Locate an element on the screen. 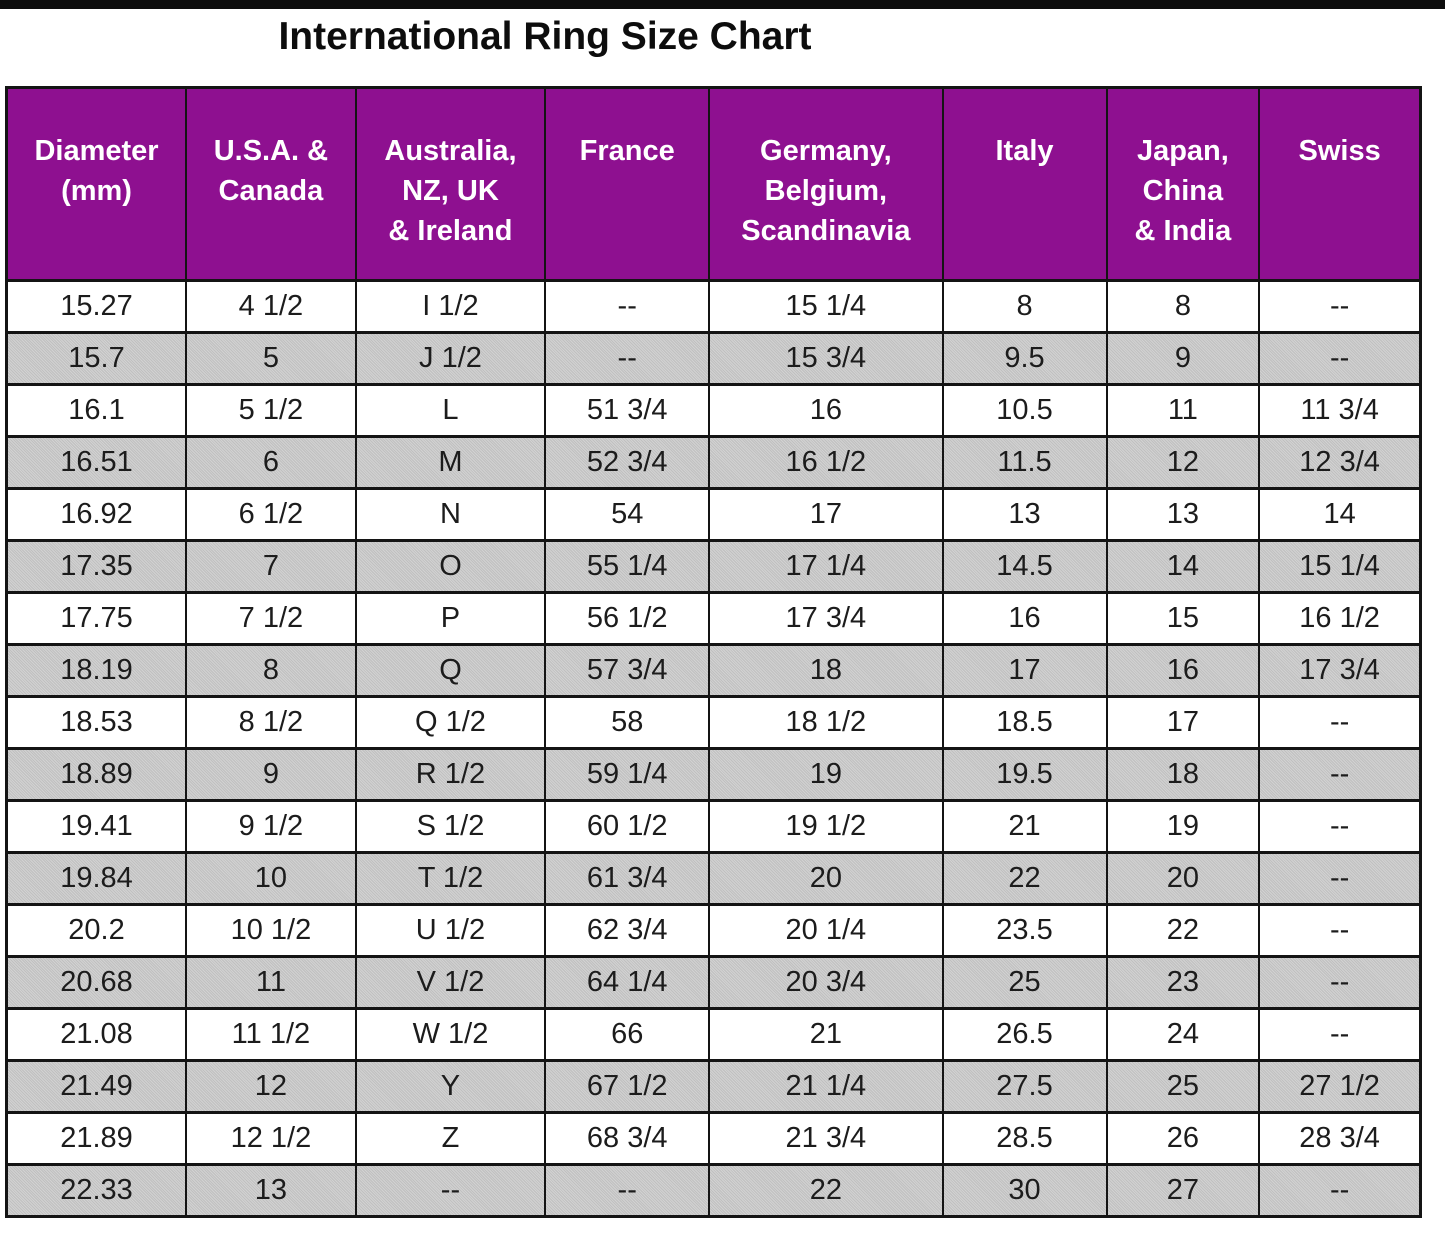 Image resolution: width=1445 pixels, height=1243 pixels. title-wrap: International Ring Size Chart is located at coordinates (545, 37).